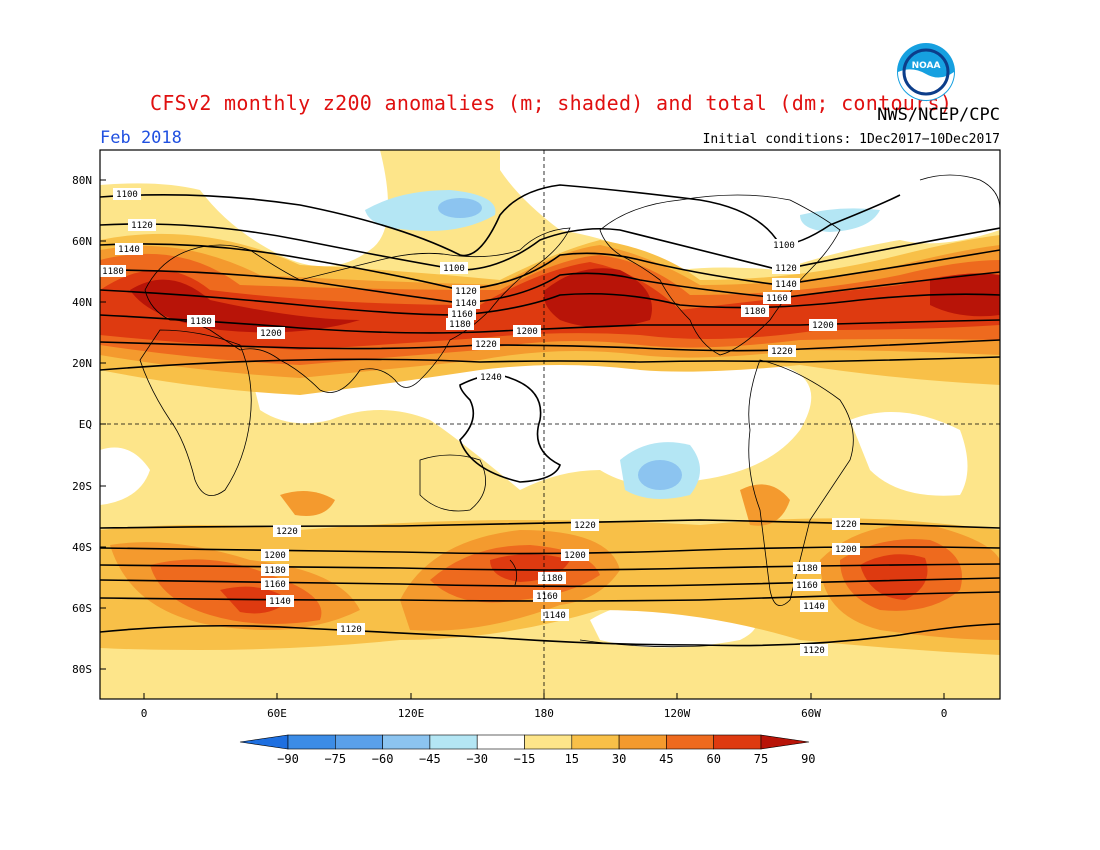 The width and height of the screenshot is (1100, 850). Describe the element at coordinates (491, 378) in the screenshot. I see `svg-text: 1240` at that location.